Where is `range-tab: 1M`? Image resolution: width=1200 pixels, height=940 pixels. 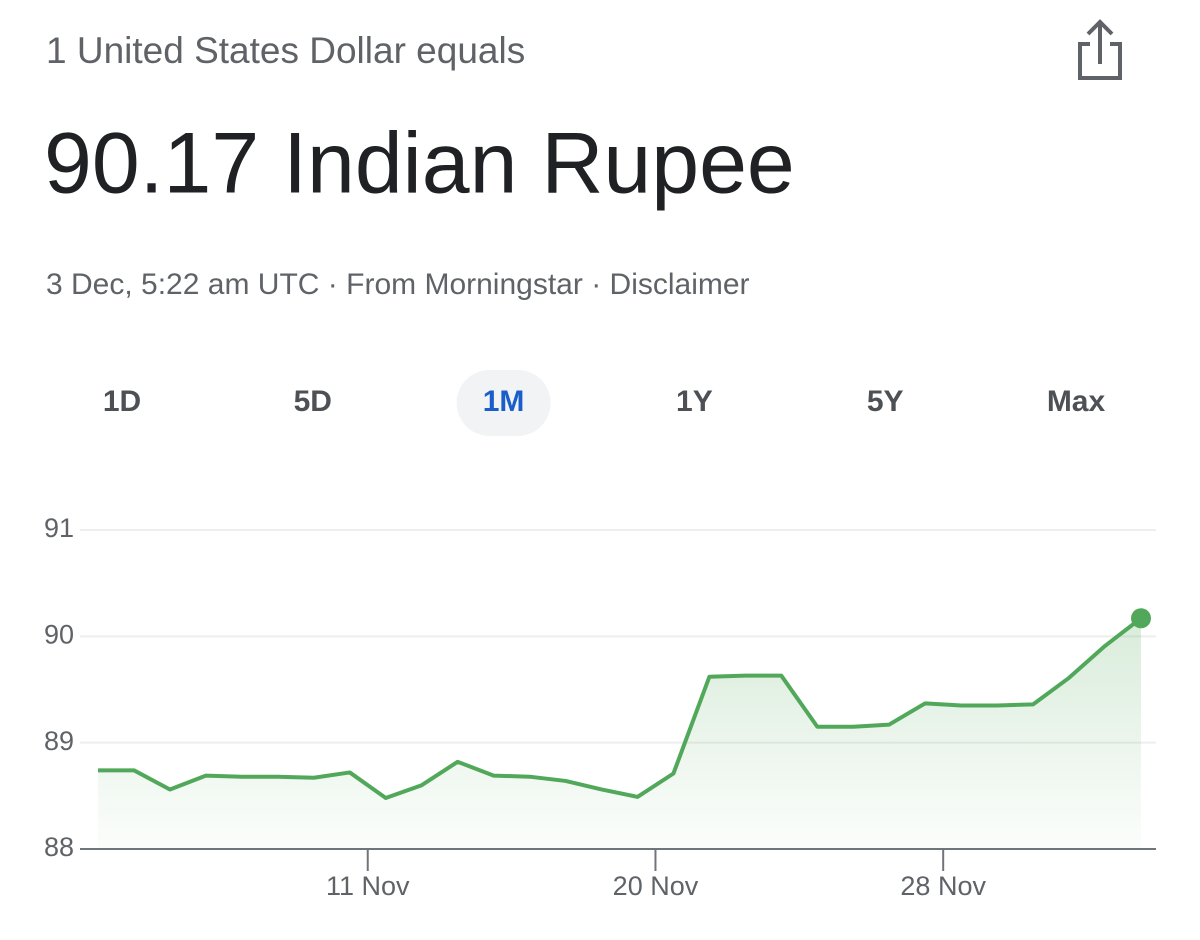
range-tab: 1M is located at coordinates (503, 403).